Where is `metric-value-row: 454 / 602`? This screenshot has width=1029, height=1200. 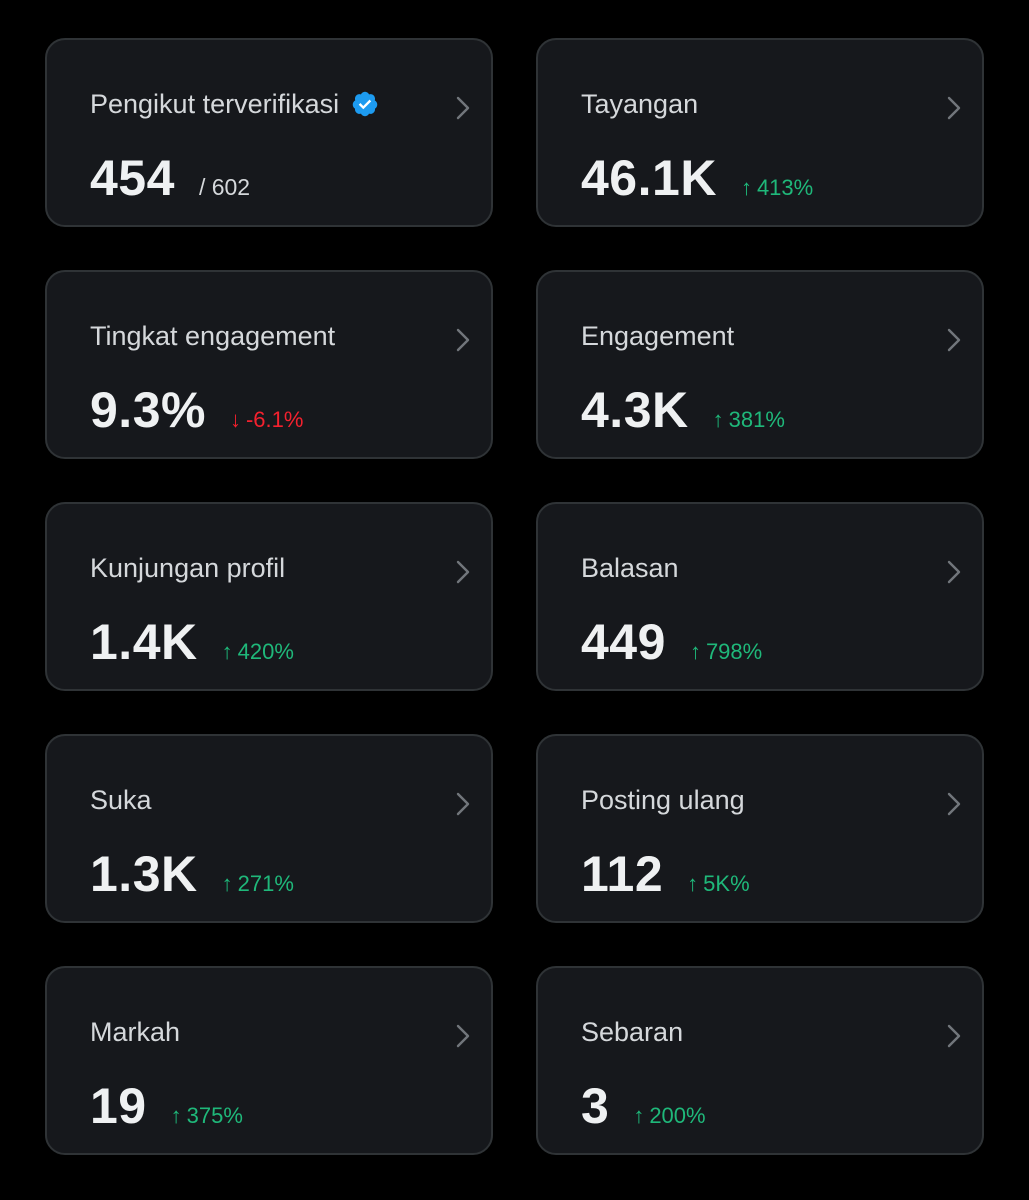
metric-value-row: 454 / 602 is located at coordinates (170, 178).